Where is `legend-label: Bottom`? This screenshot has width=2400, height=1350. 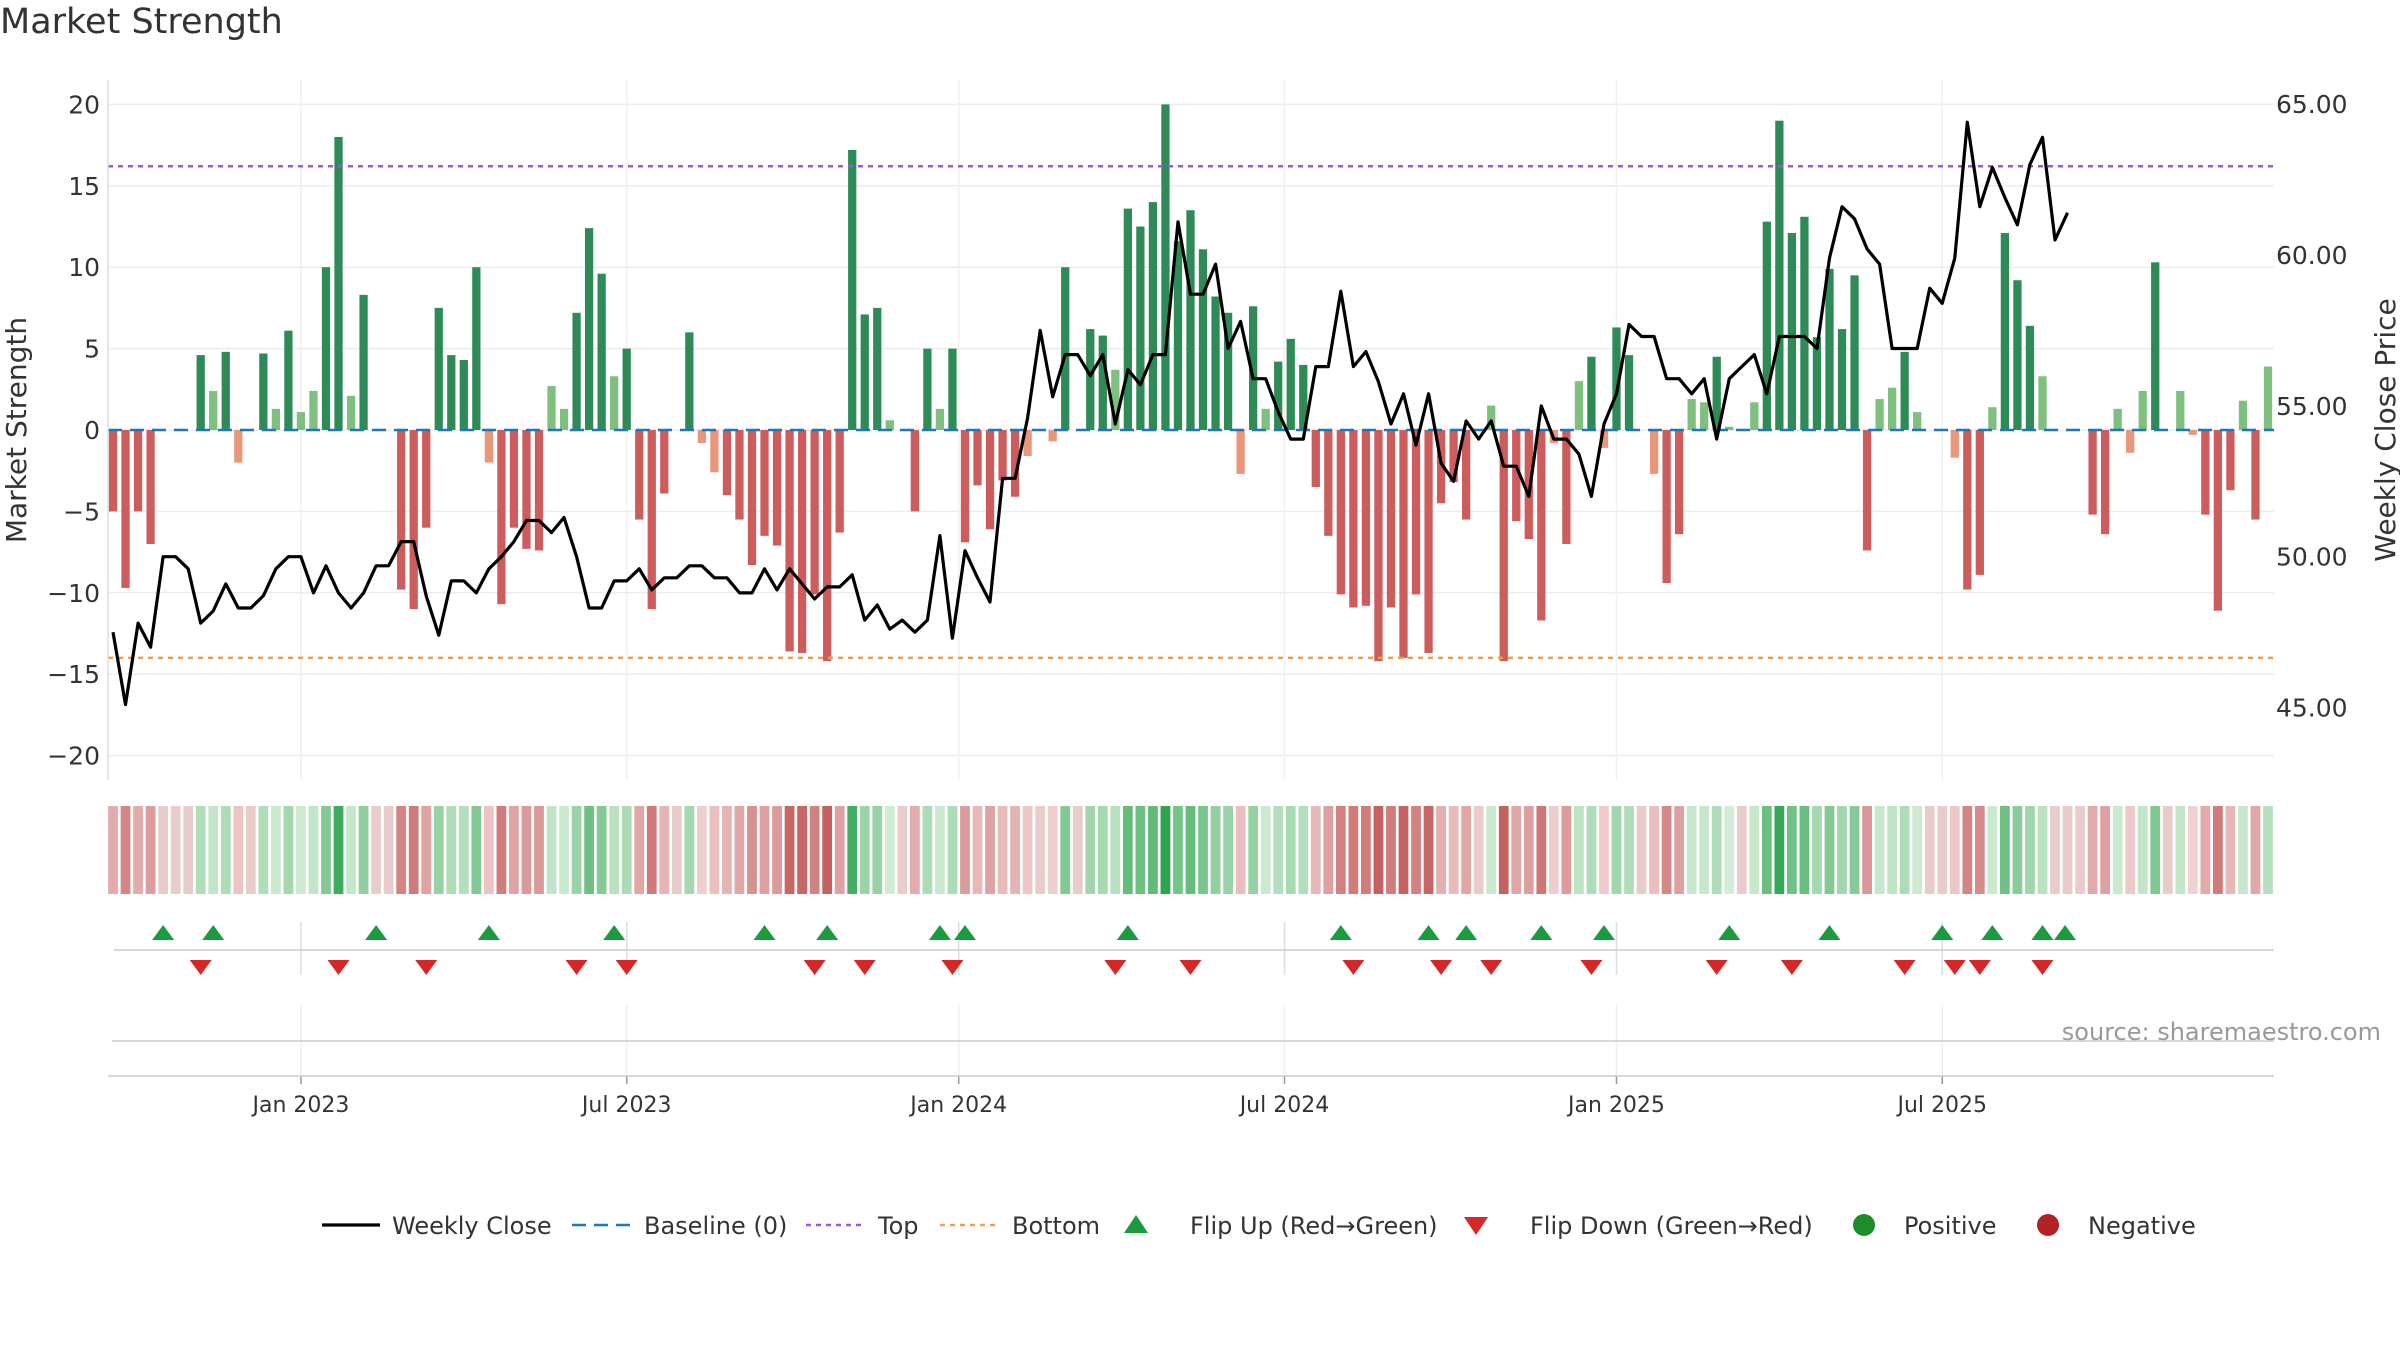 legend-label: Bottom is located at coordinates (1056, 1226).